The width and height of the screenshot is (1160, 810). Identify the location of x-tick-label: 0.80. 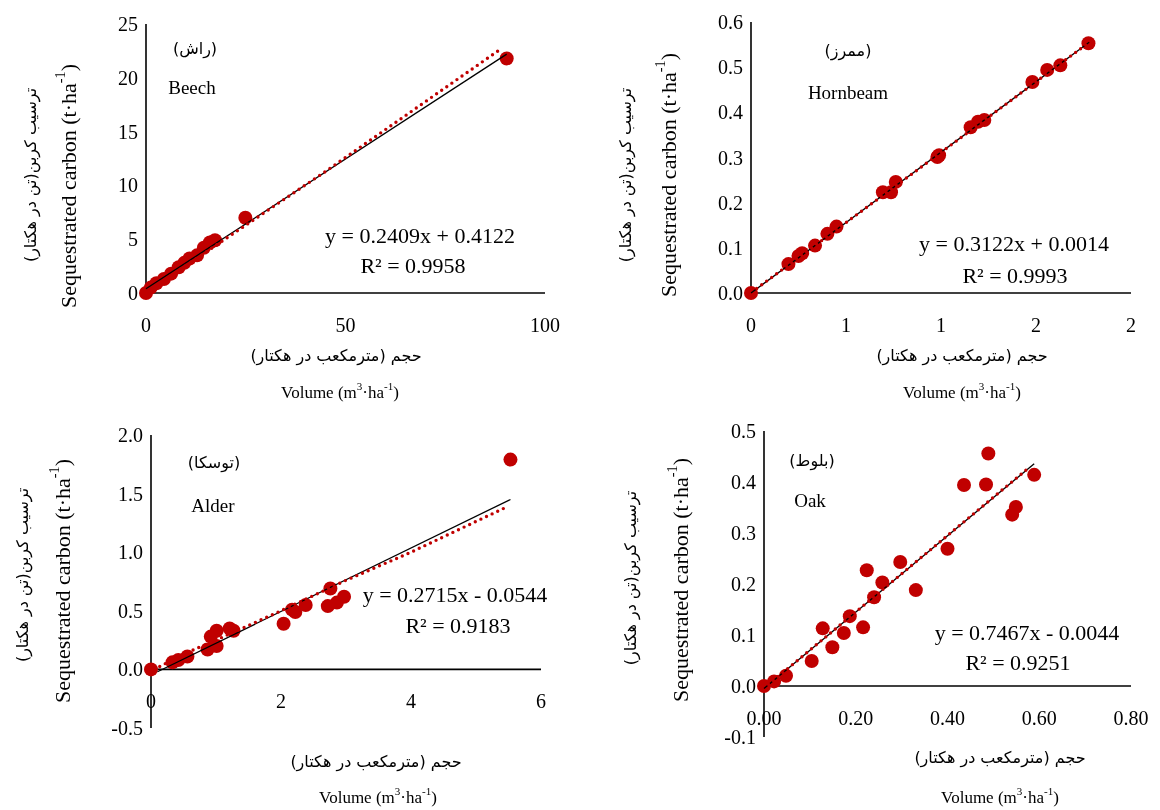
(1131, 718).